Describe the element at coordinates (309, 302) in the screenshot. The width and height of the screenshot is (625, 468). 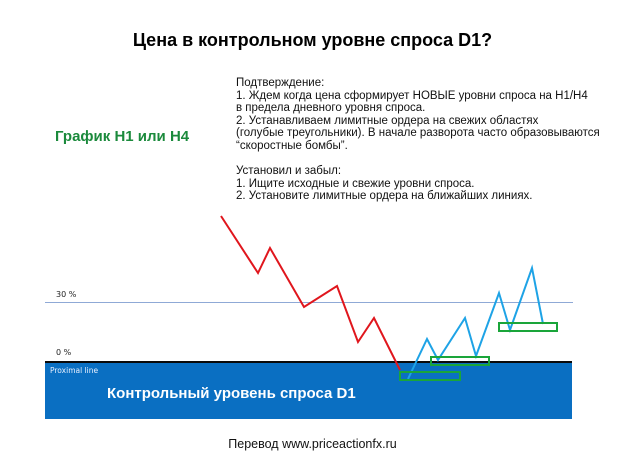
I see `level-30-line` at that location.